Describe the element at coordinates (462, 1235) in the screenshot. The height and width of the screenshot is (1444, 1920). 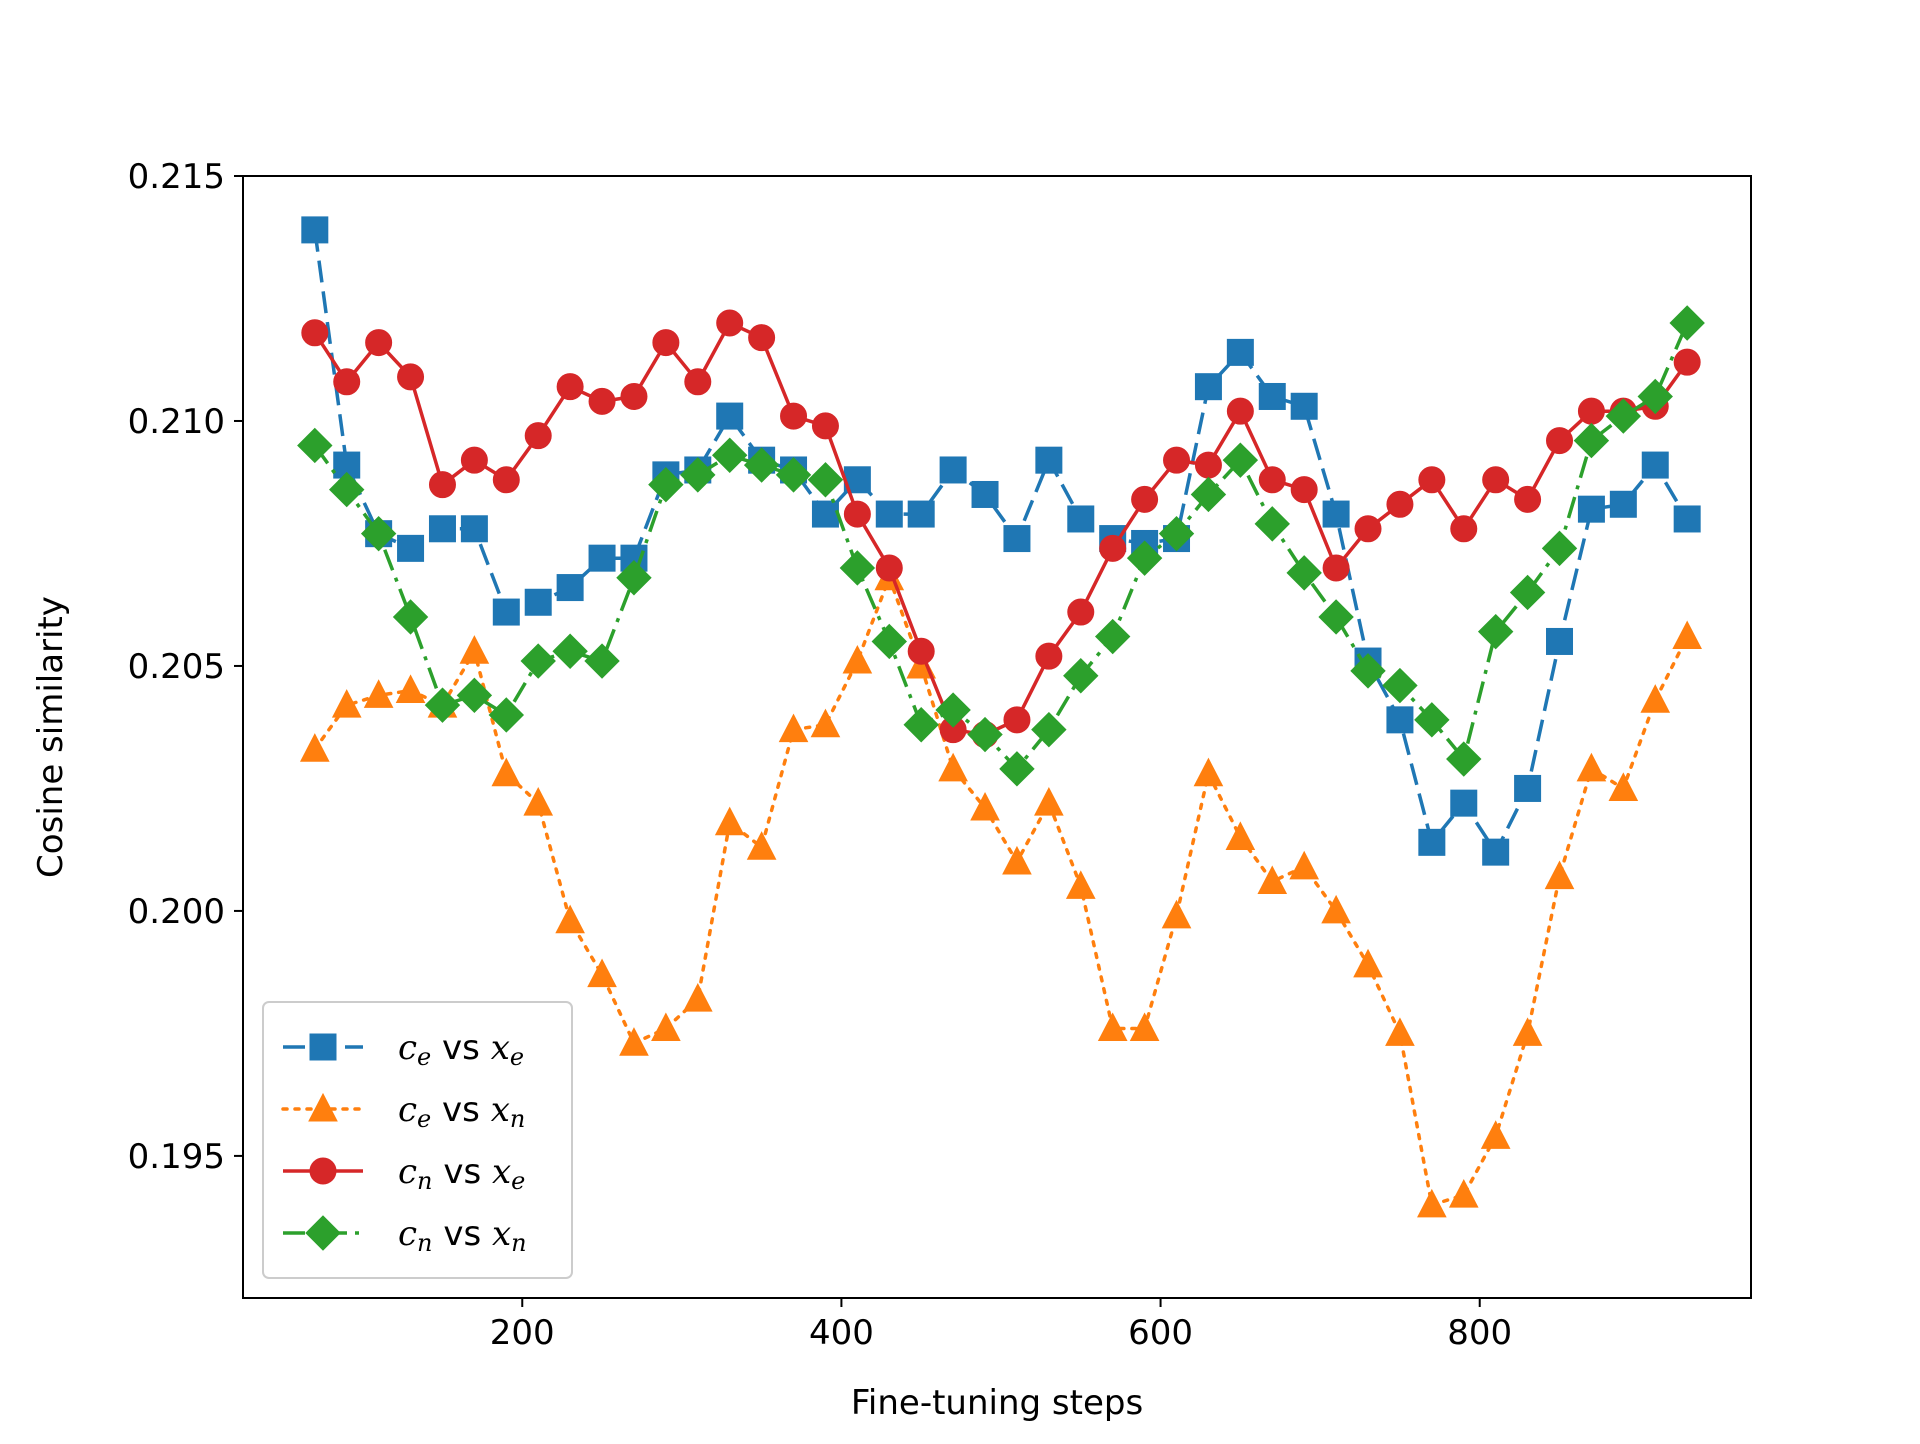
I see `legend-label: cn vs xn` at that location.